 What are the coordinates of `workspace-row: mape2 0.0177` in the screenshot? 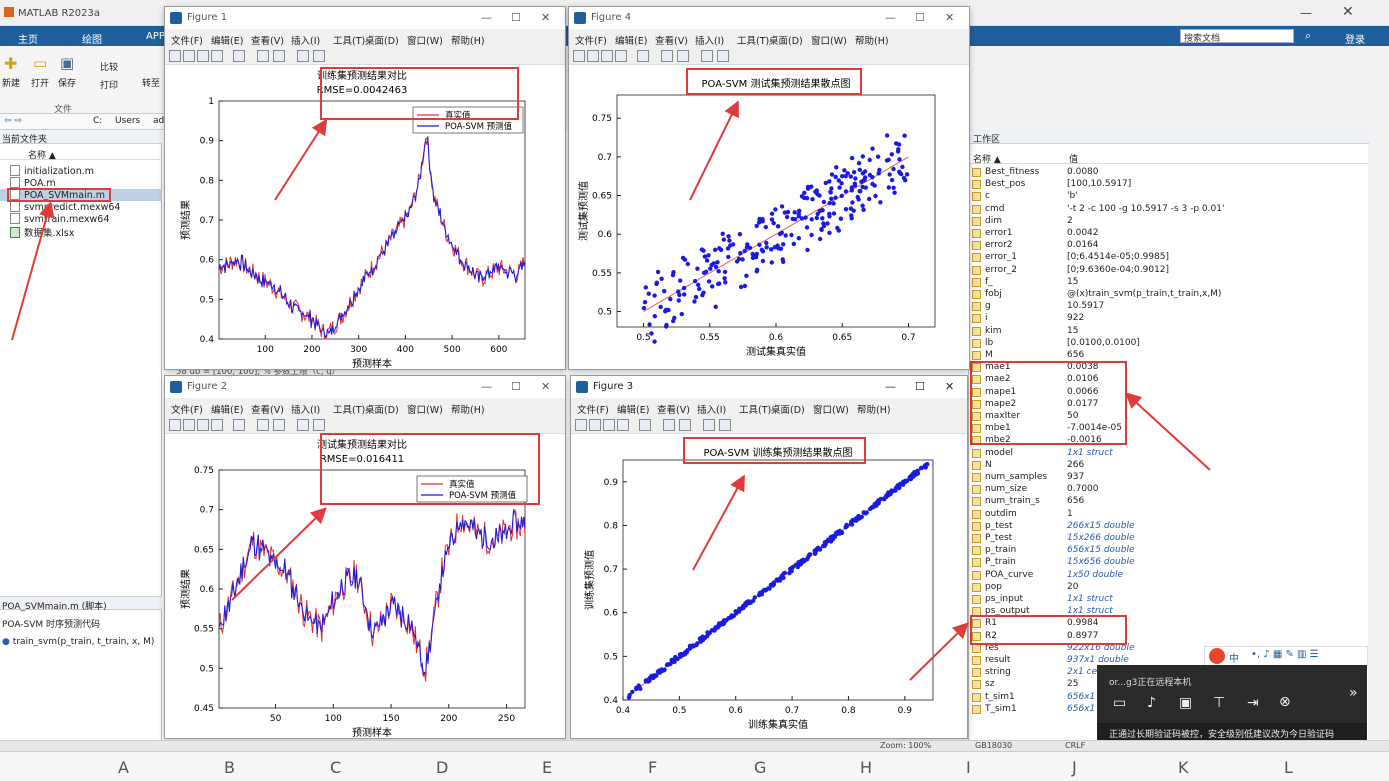 It's located at (1169, 405).